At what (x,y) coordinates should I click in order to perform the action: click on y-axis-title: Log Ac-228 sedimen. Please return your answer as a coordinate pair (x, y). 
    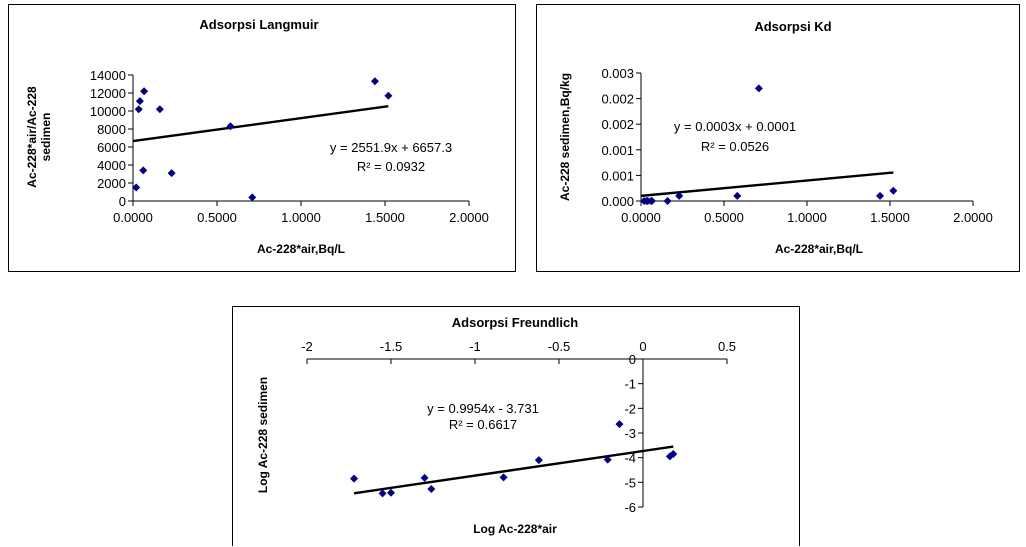
    Looking at the image, I should click on (263, 435).